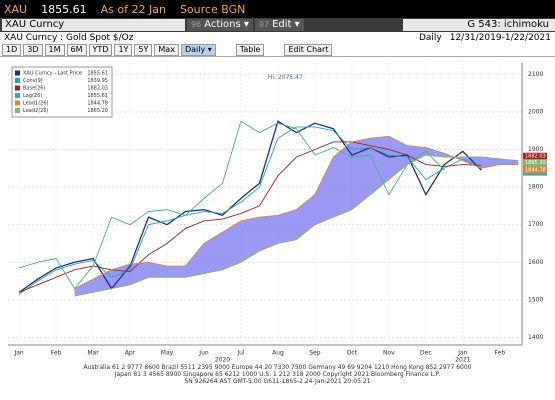 The width and height of the screenshot is (555, 400). What do you see at coordinates (203, 353) in the screenshot?
I see `x-tick-label: Jun` at bounding box center [203, 353].